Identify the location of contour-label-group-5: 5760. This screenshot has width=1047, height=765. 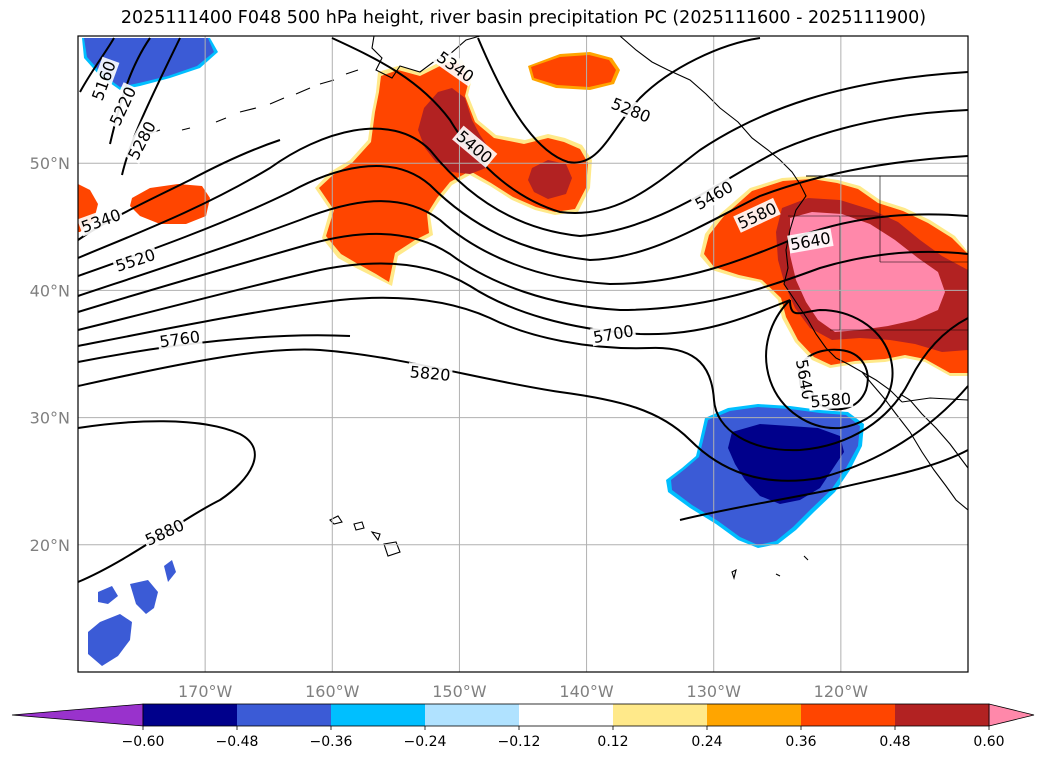
(179, 338).